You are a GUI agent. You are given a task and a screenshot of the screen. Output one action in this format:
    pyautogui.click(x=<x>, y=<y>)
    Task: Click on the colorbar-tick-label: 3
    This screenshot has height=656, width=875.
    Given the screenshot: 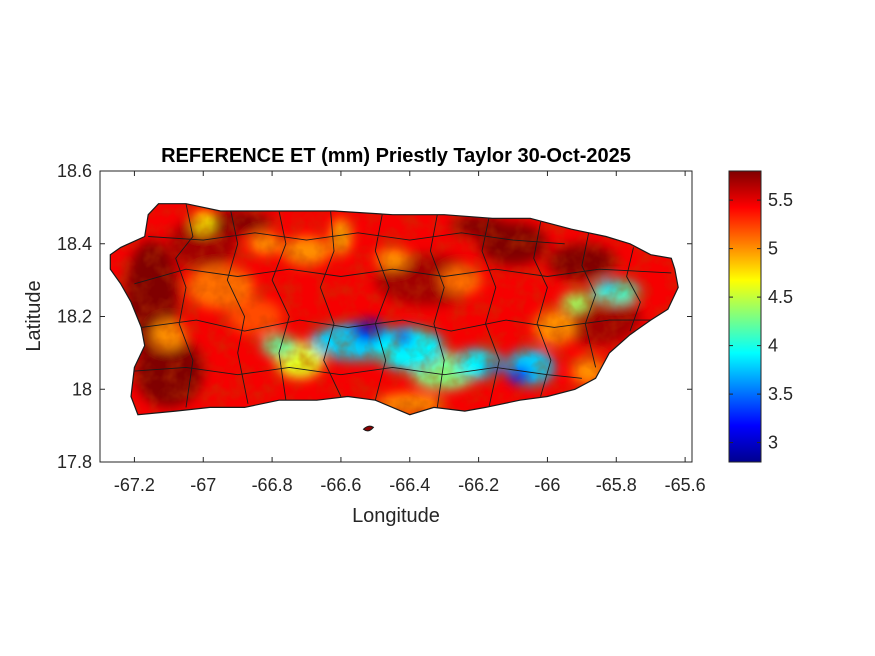 What is the action you would take?
    pyautogui.click(x=773, y=443)
    